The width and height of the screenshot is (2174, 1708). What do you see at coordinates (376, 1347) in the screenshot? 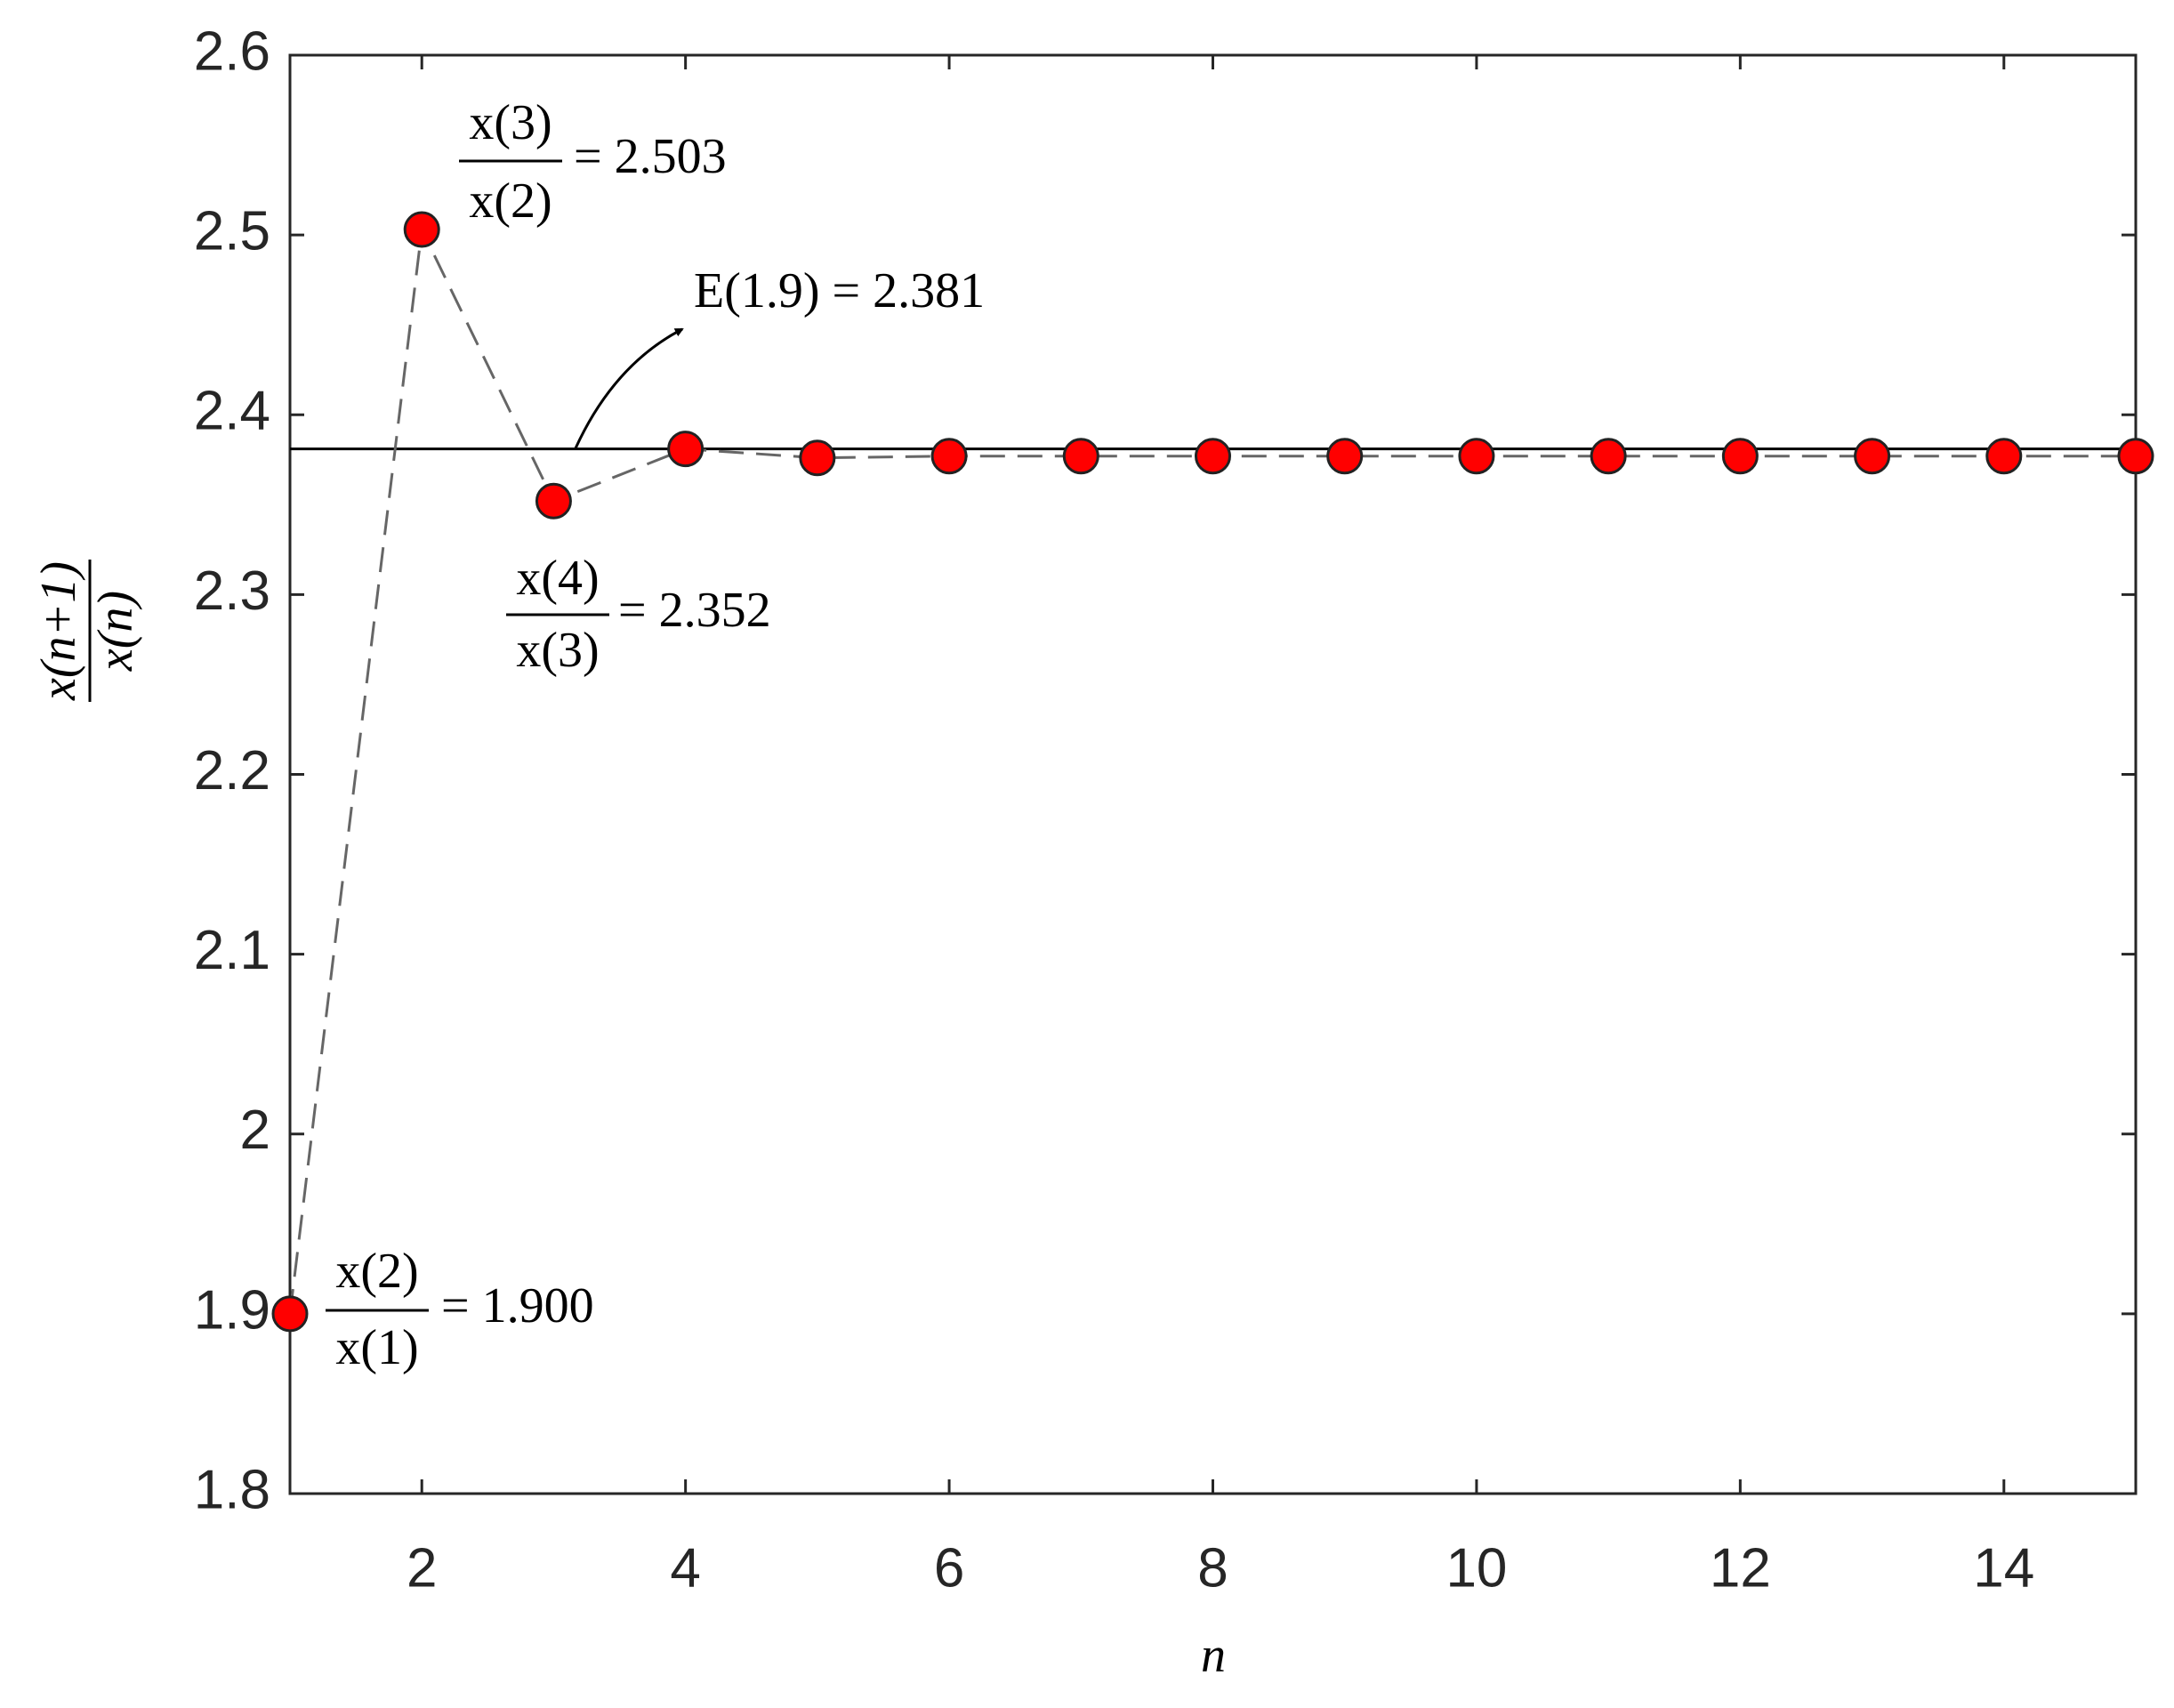
I see `annotation-denominator: x(1)` at bounding box center [376, 1347].